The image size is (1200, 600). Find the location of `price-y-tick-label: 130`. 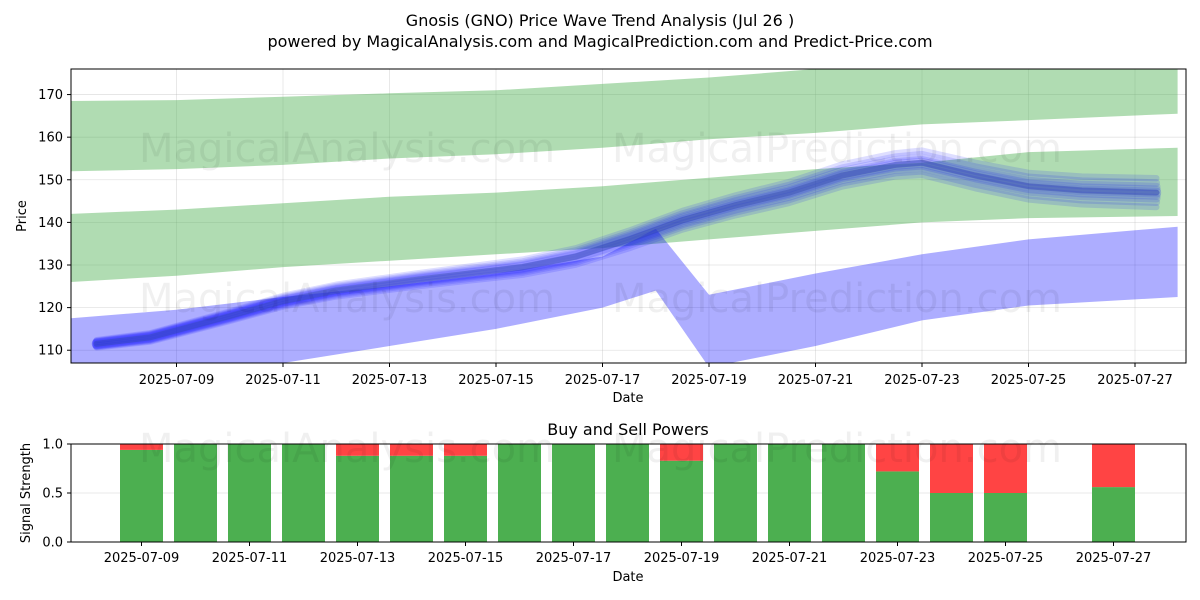

price-y-tick-label: 130 is located at coordinates (50, 266).